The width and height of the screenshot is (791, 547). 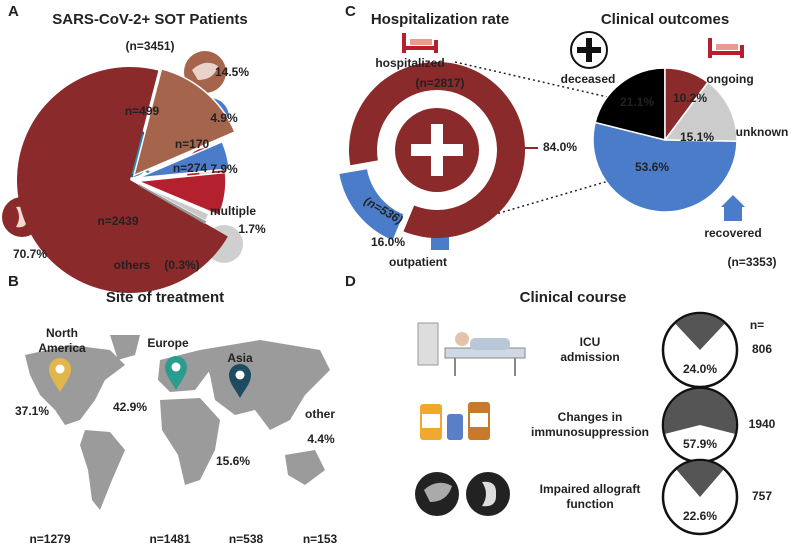 What do you see at coordinates (232, 72) in the screenshot?
I see `value-label: 14.5%` at bounding box center [232, 72].